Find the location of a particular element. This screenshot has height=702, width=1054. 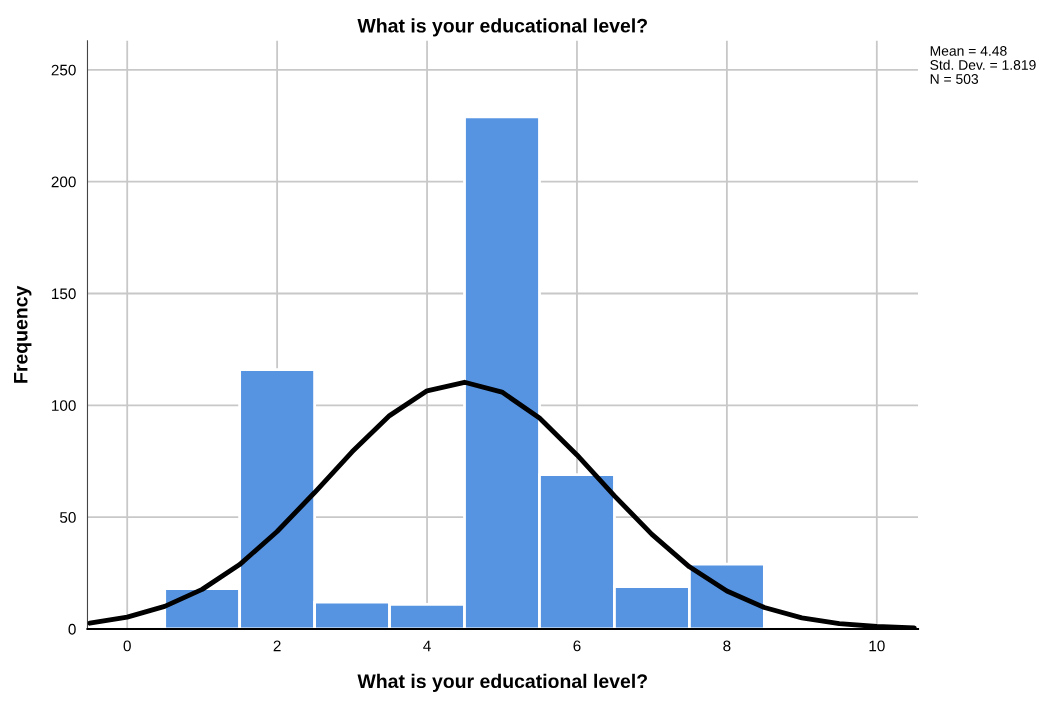

x-tick-label: 6 is located at coordinates (577, 646).